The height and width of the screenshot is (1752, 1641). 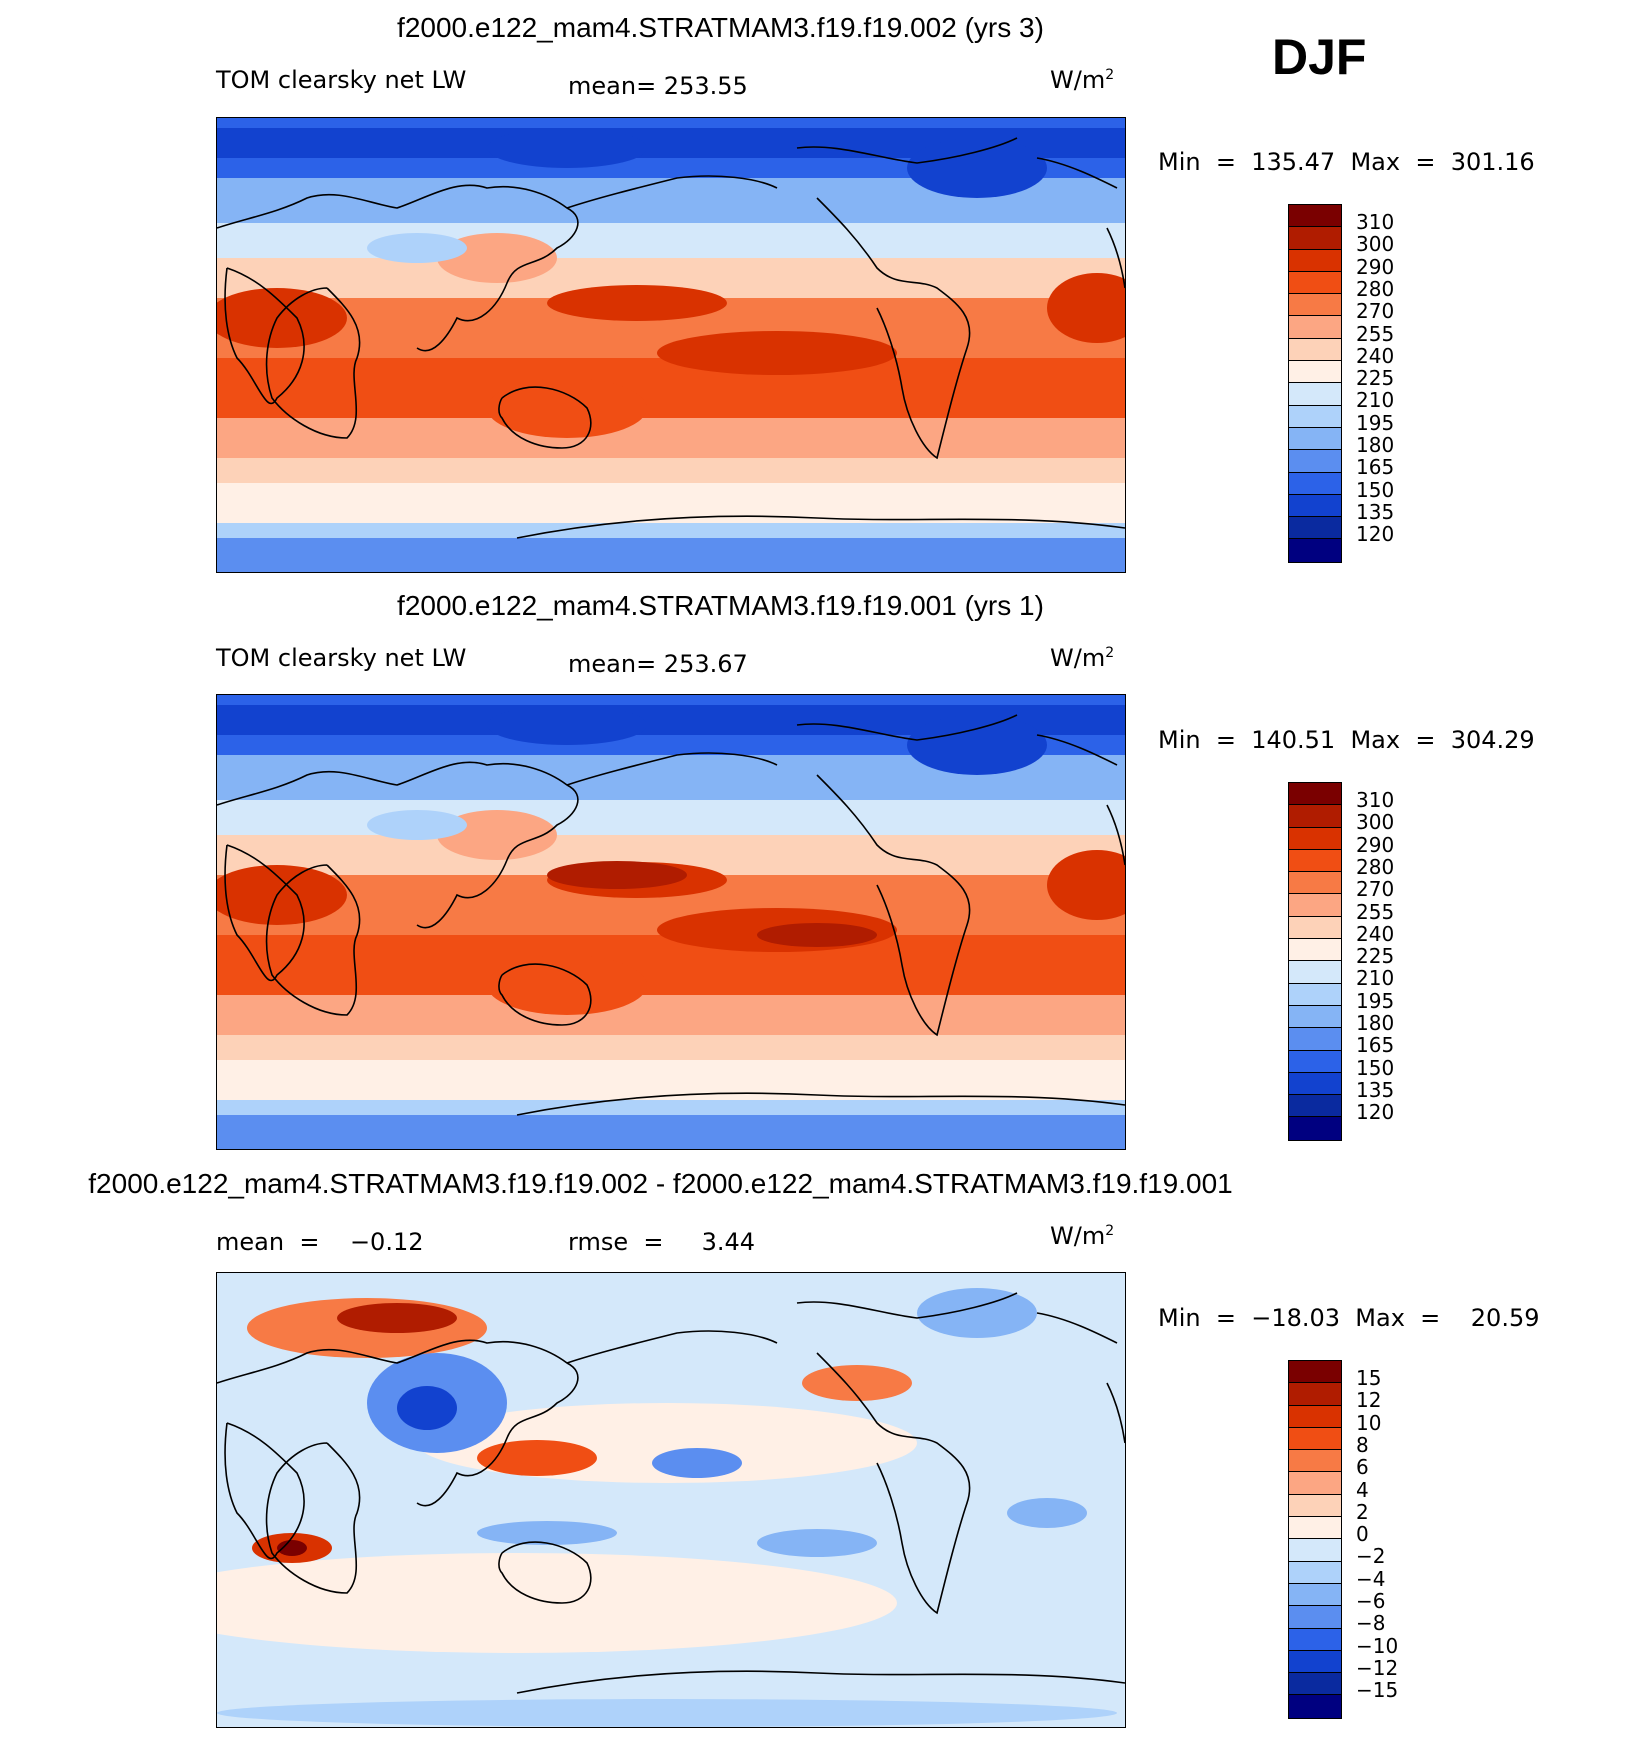 What do you see at coordinates (1349, 1318) in the screenshot?
I see `minmax-label: Min = −18.03 Max = 20.59` at bounding box center [1349, 1318].